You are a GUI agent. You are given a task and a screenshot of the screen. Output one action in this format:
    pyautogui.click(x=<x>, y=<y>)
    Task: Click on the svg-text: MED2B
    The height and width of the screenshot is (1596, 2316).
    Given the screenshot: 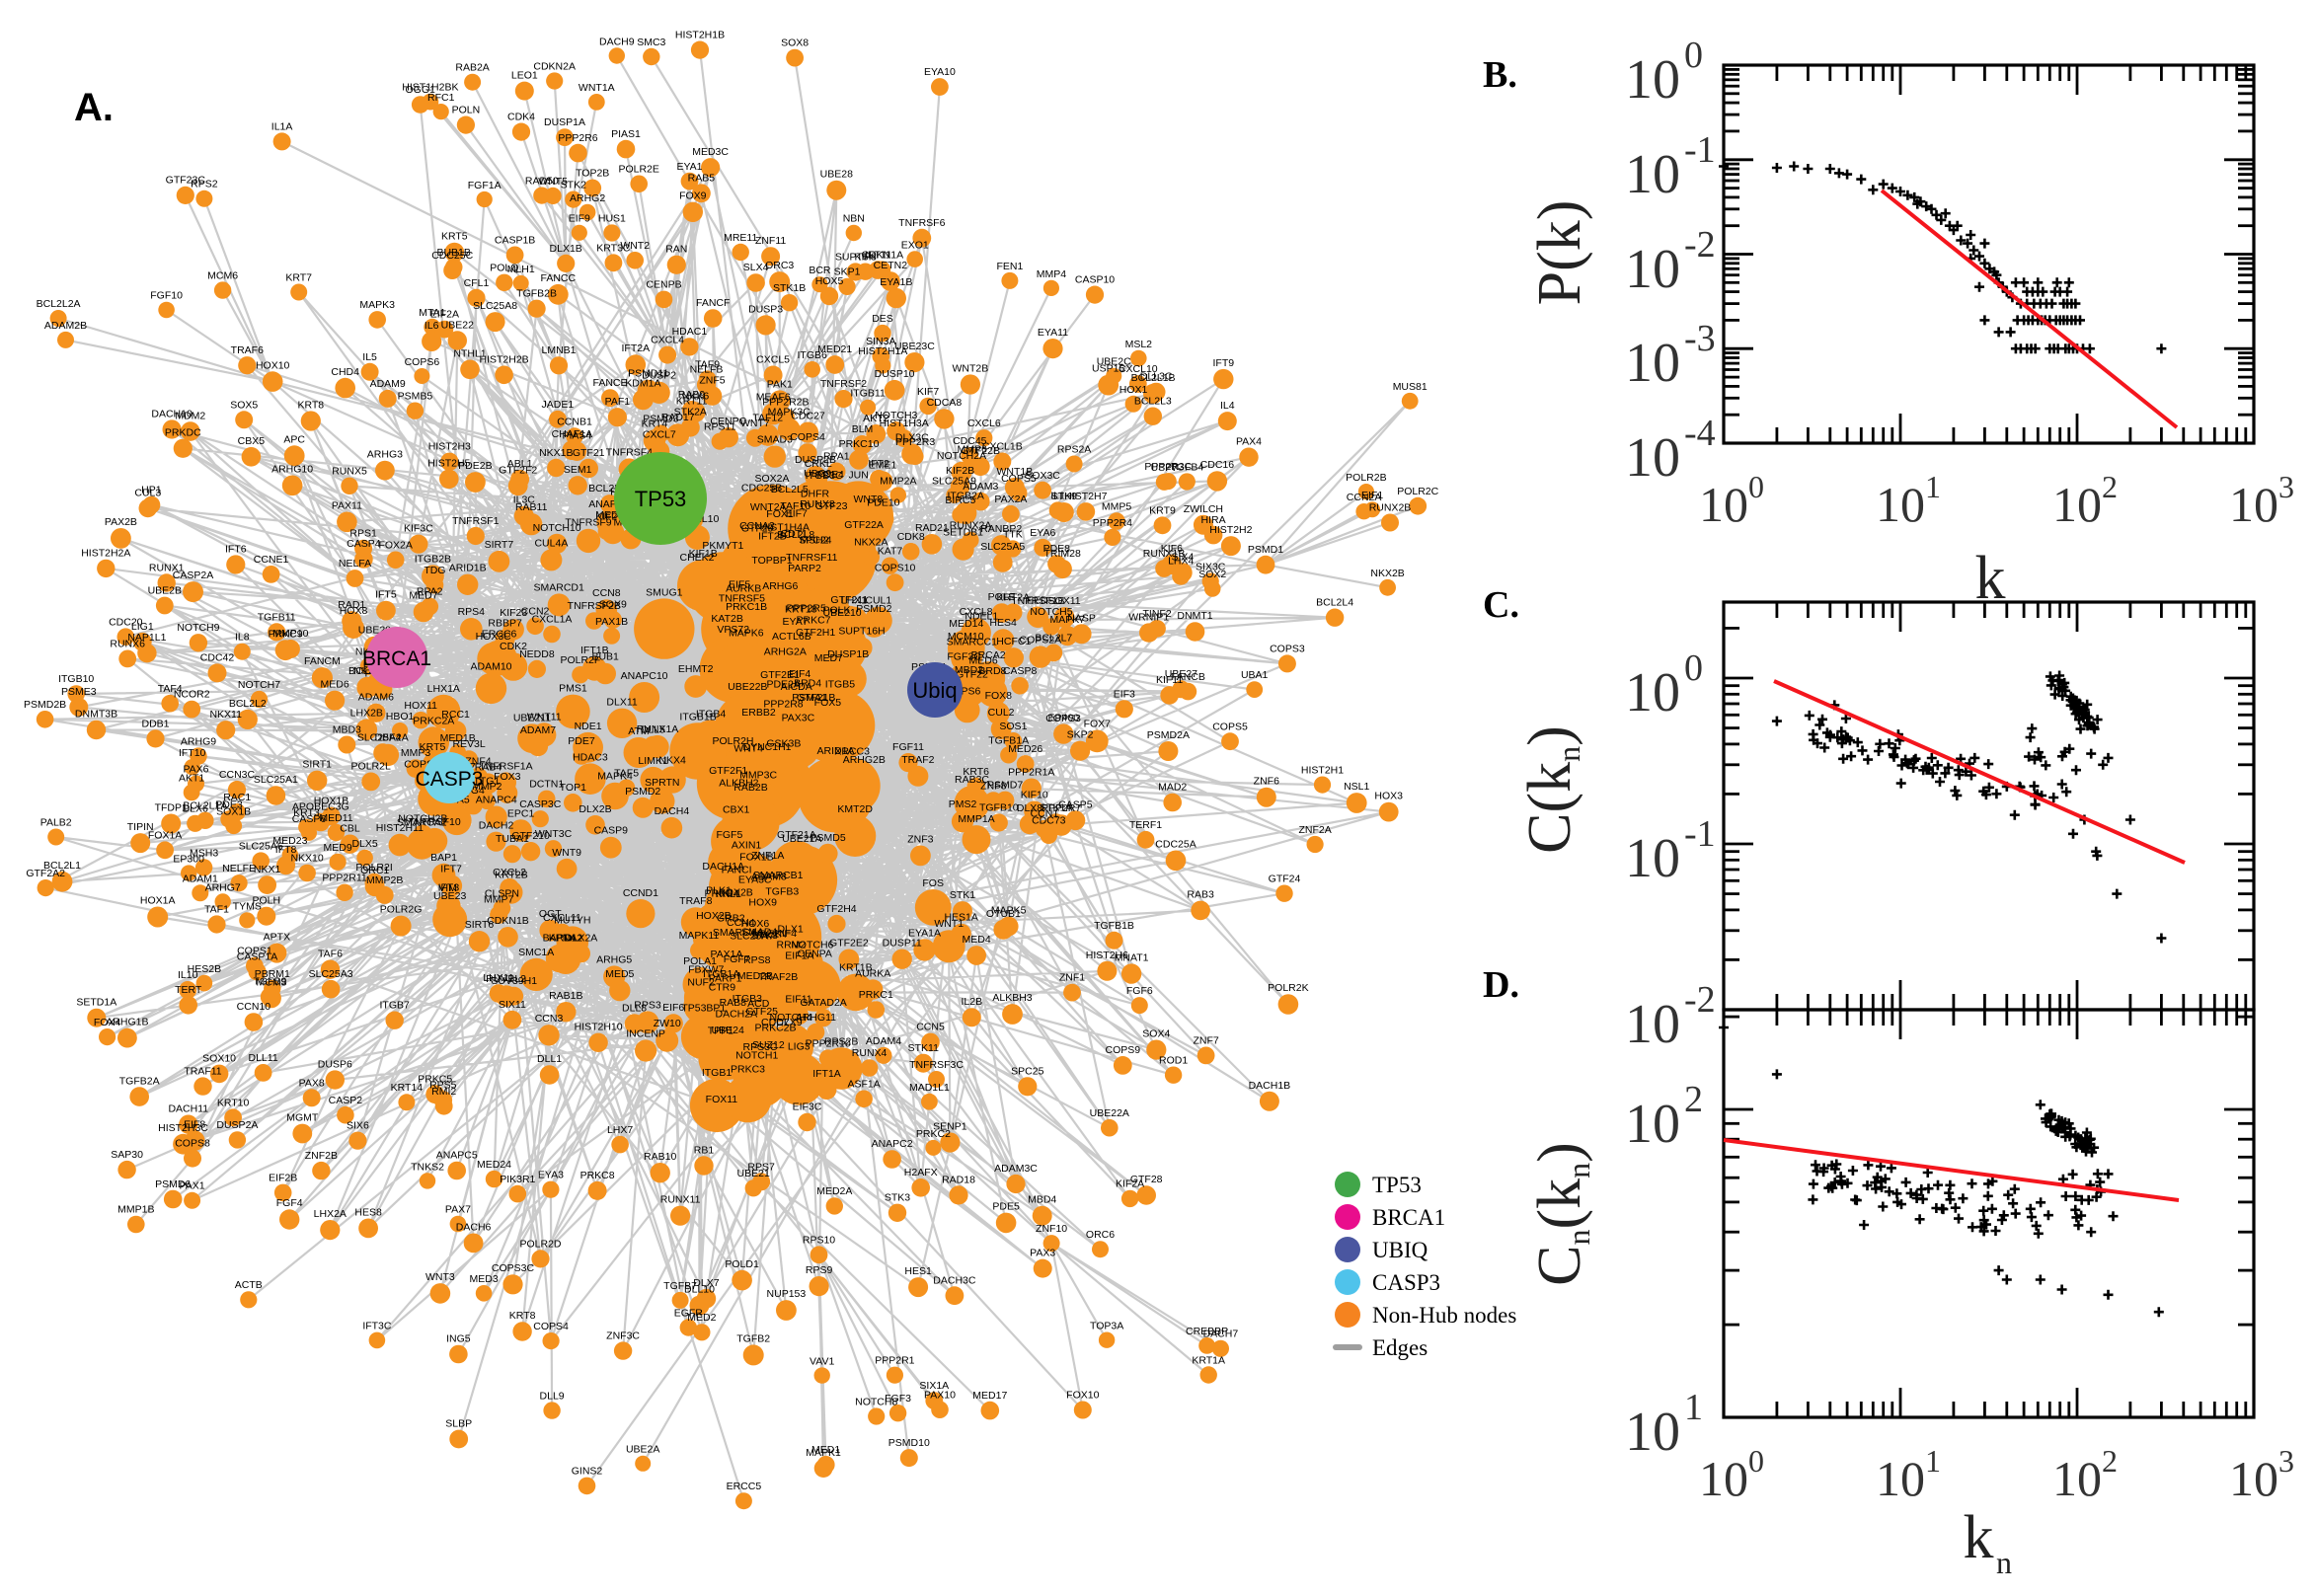 What is the action you would take?
    pyautogui.click(x=755, y=976)
    